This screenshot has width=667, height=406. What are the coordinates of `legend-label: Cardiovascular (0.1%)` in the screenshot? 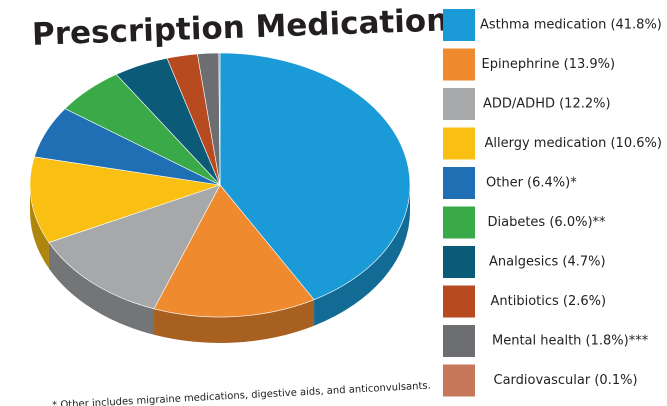 It's located at (566, 380).